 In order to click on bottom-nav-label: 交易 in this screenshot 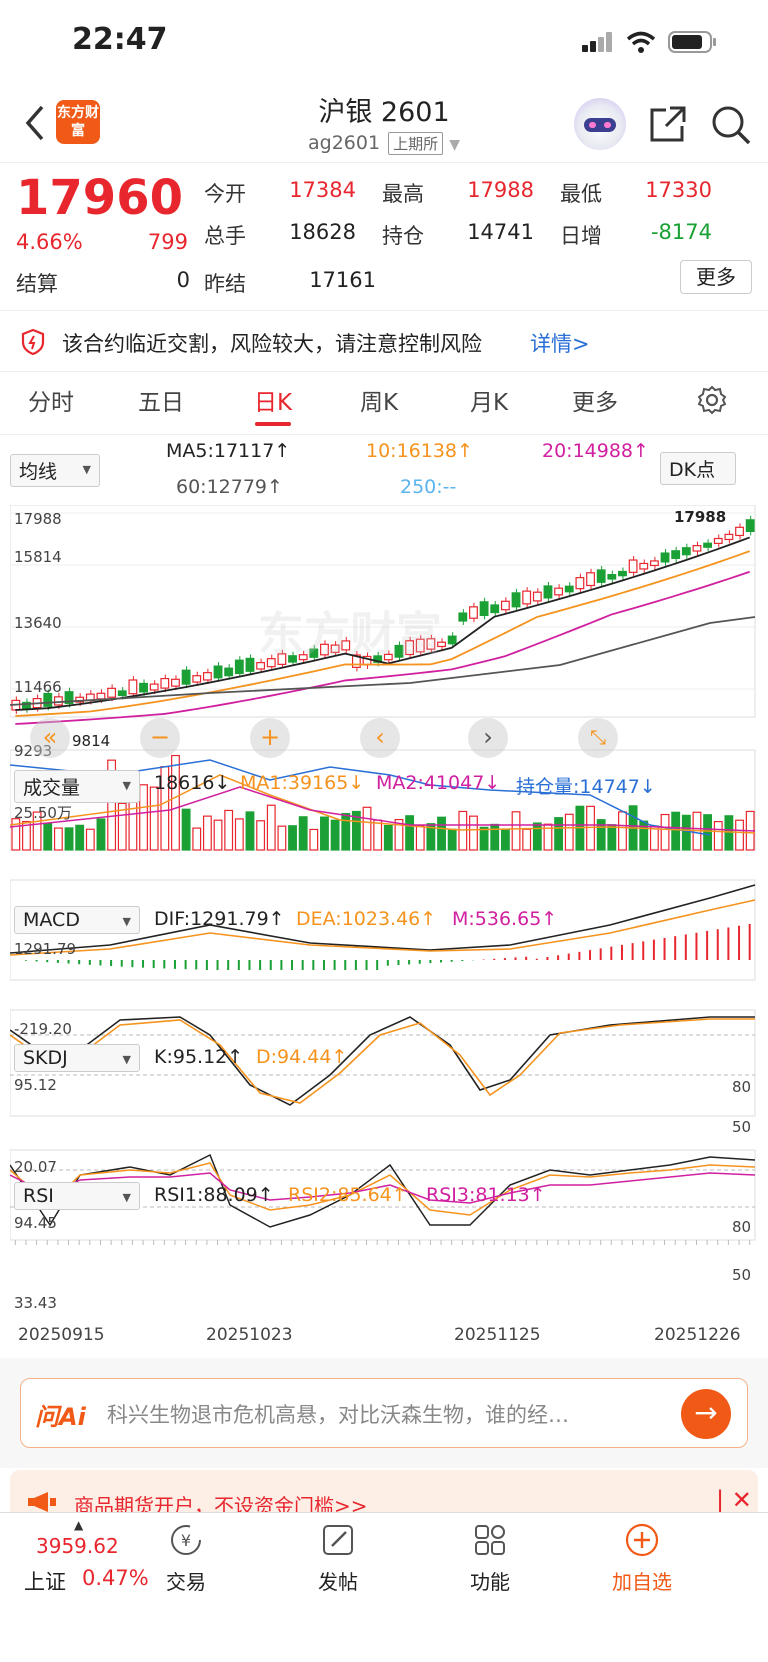, I will do `click(186, 1582)`.